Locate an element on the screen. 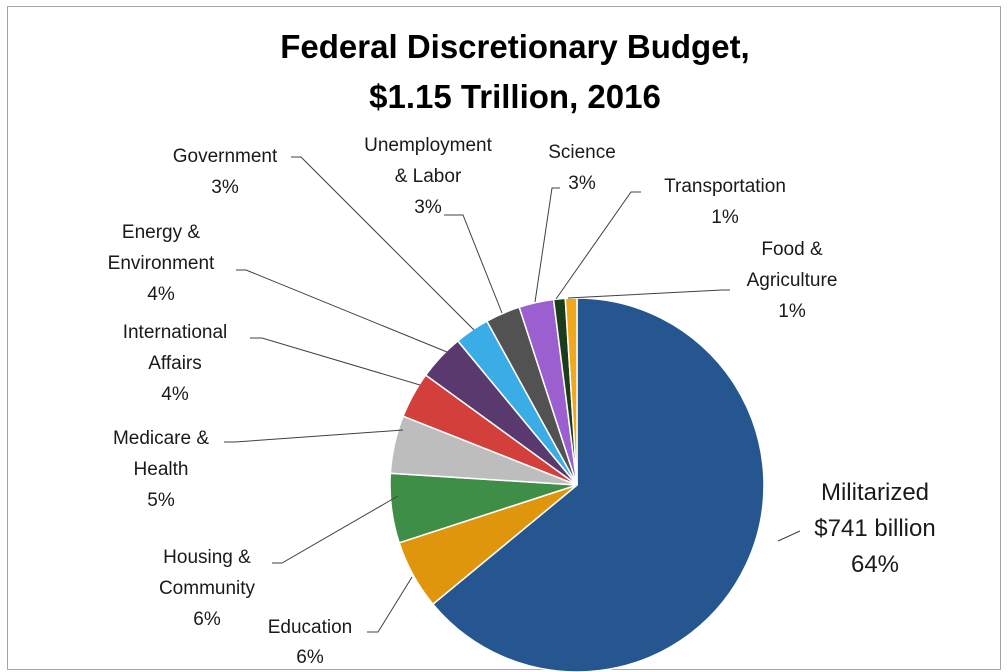  slice-label-0-line-2: 64% is located at coordinates (875, 564).